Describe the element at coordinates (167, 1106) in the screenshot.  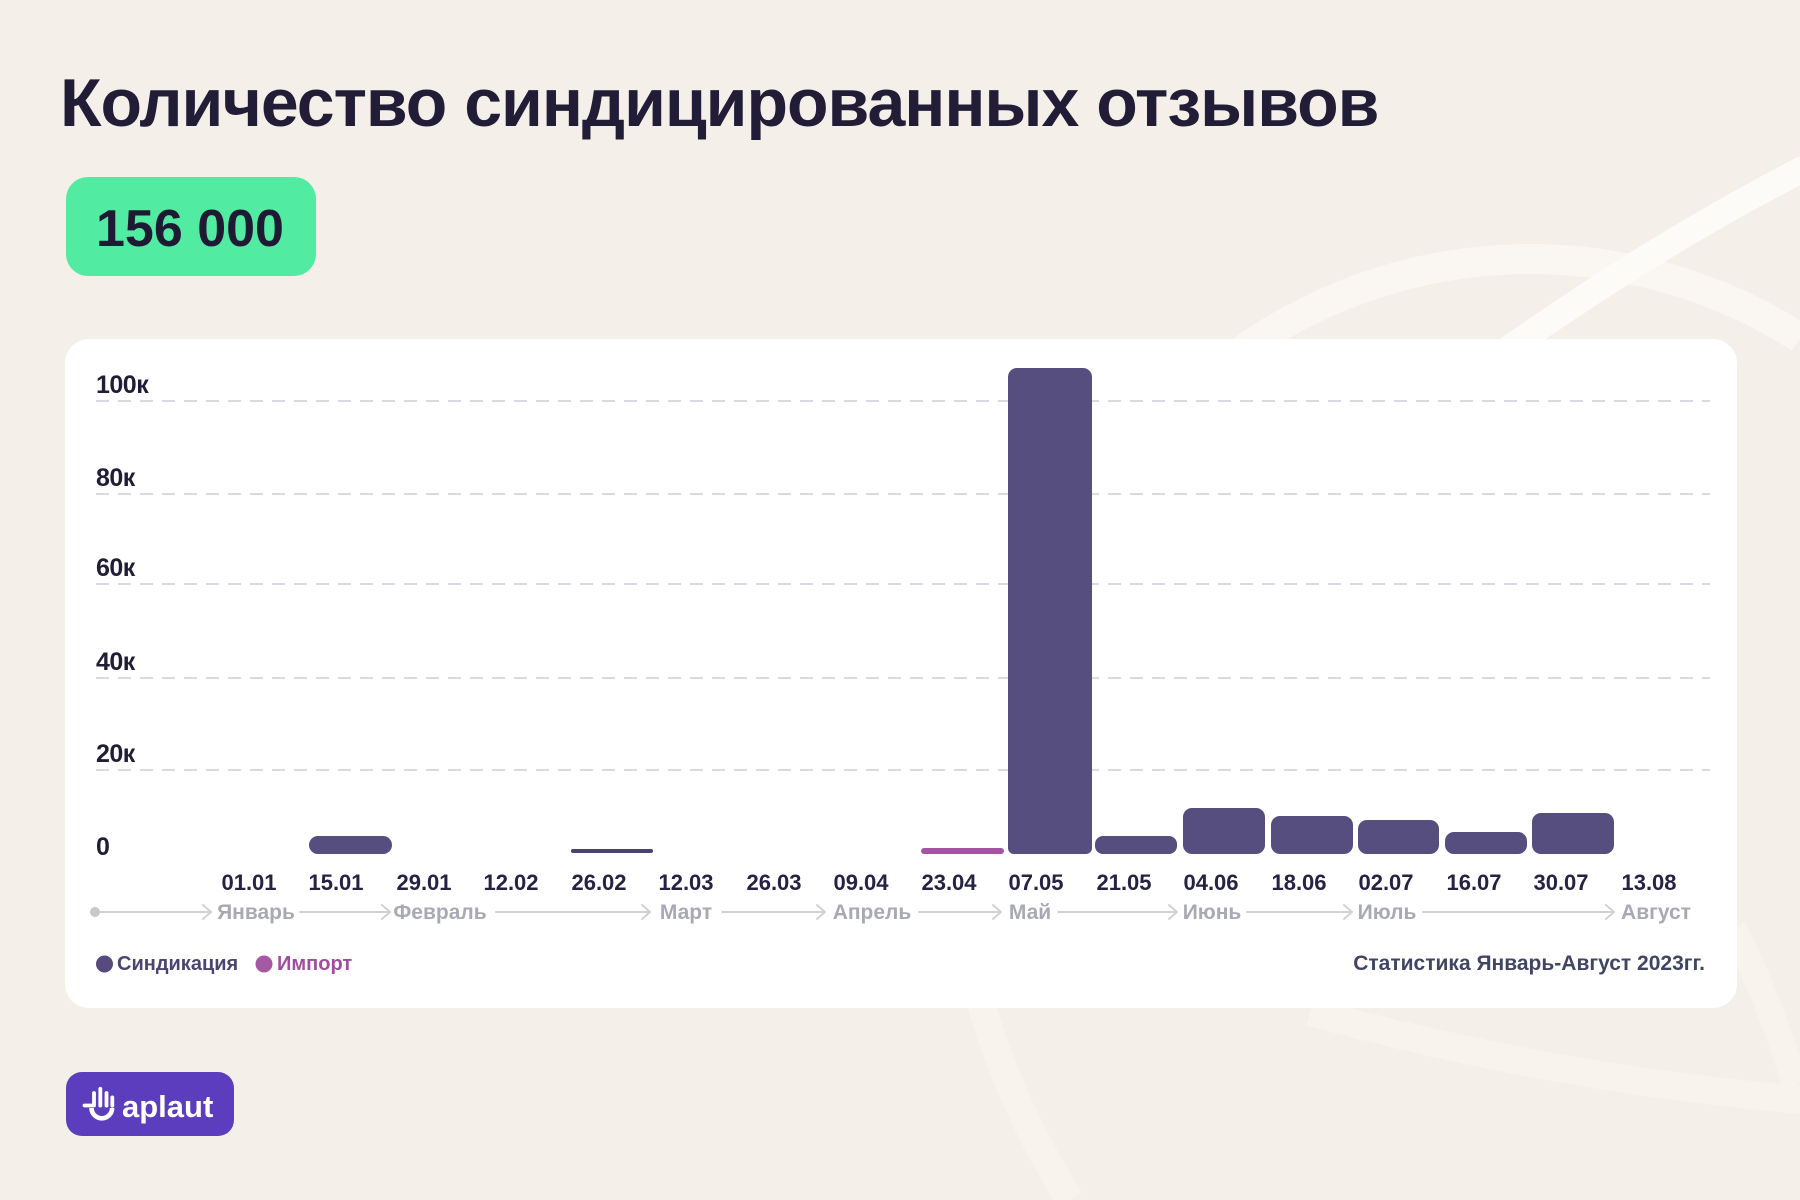
I see `svg-text: aplaut` at that location.